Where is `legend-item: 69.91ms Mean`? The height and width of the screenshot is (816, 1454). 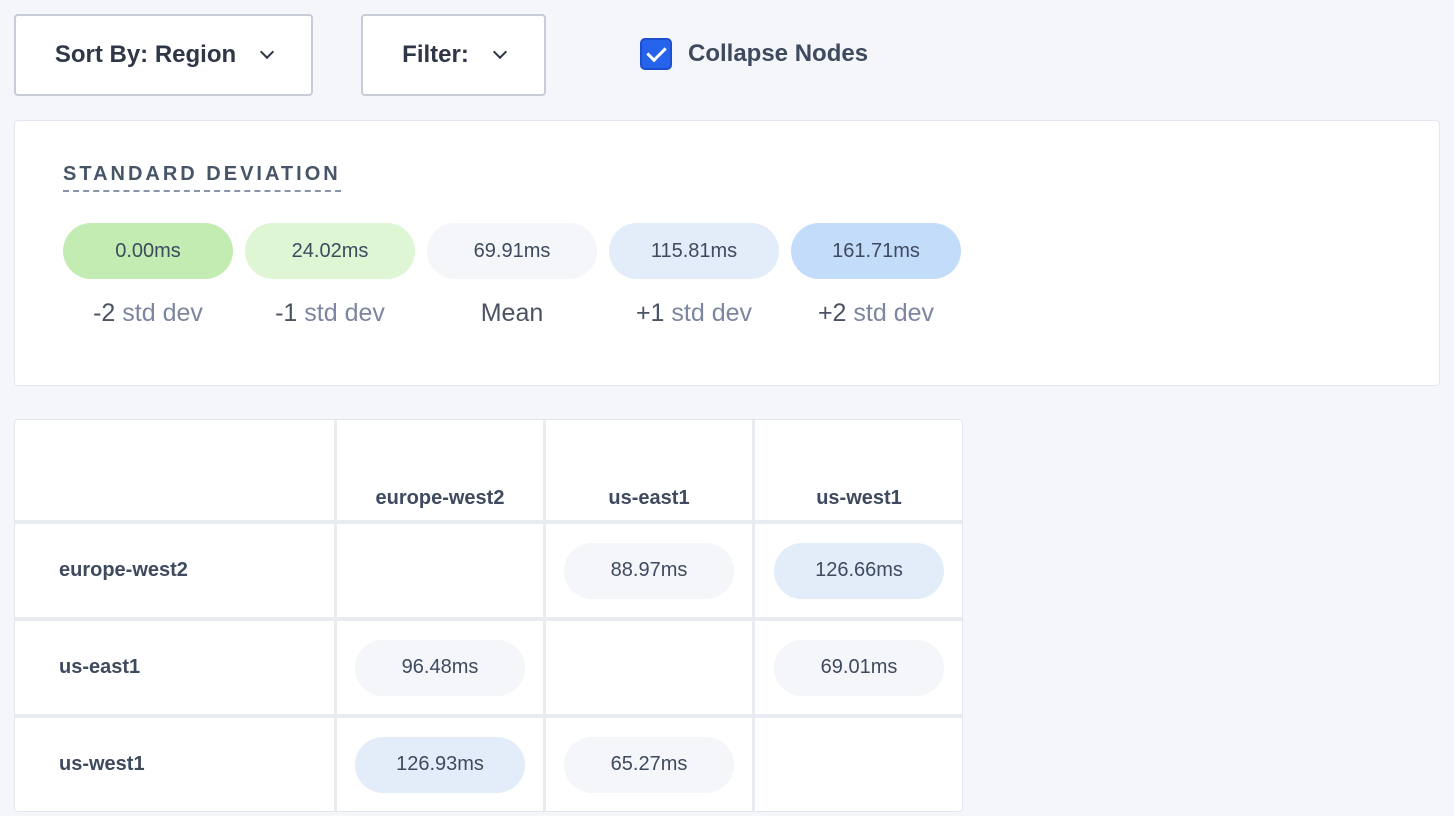 legend-item: 69.91ms Mean is located at coordinates (512, 275).